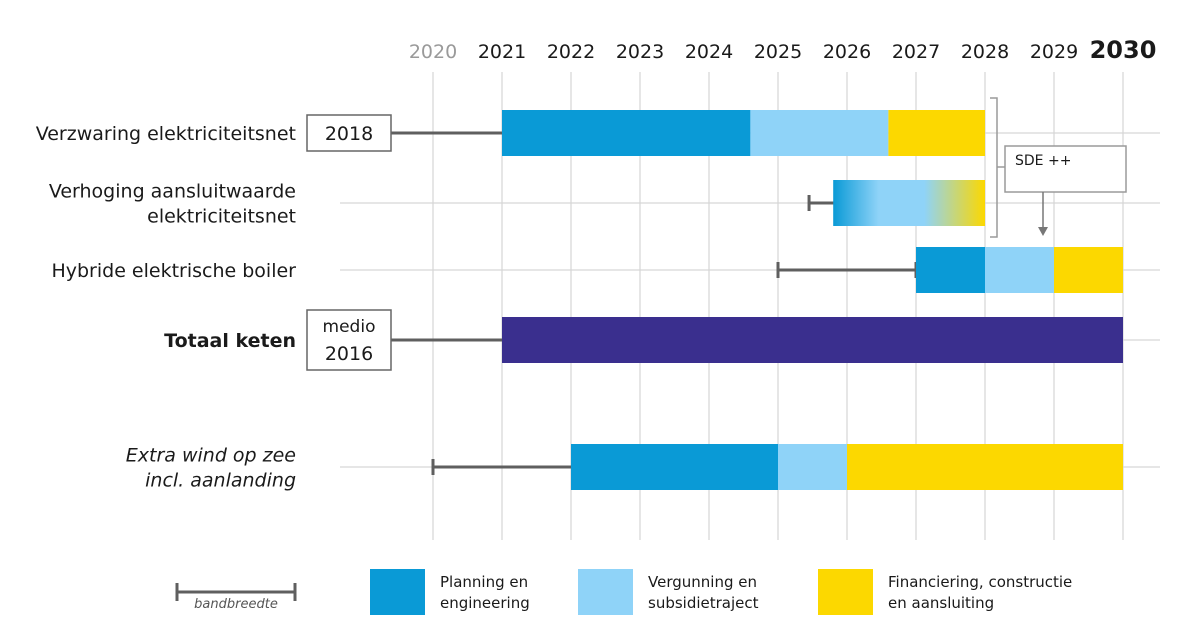 The image size is (1200, 630). Describe the element at coordinates (819, 133) in the screenshot. I see `bar-verzwaring-vergunning` at that location.